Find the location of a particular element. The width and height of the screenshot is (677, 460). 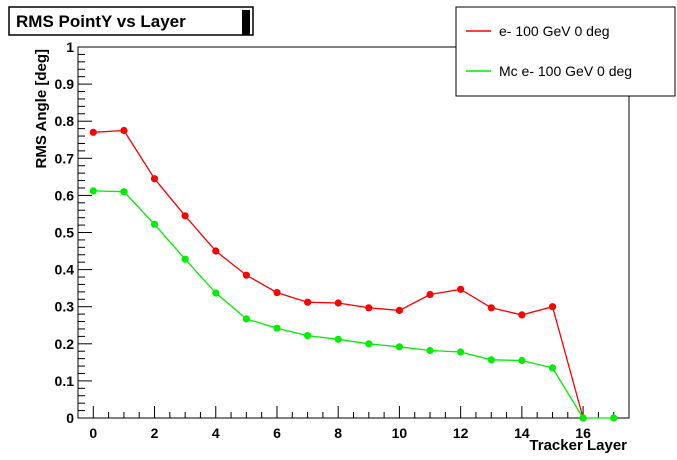

y-tick-label: 0.5 is located at coordinates (65, 233).